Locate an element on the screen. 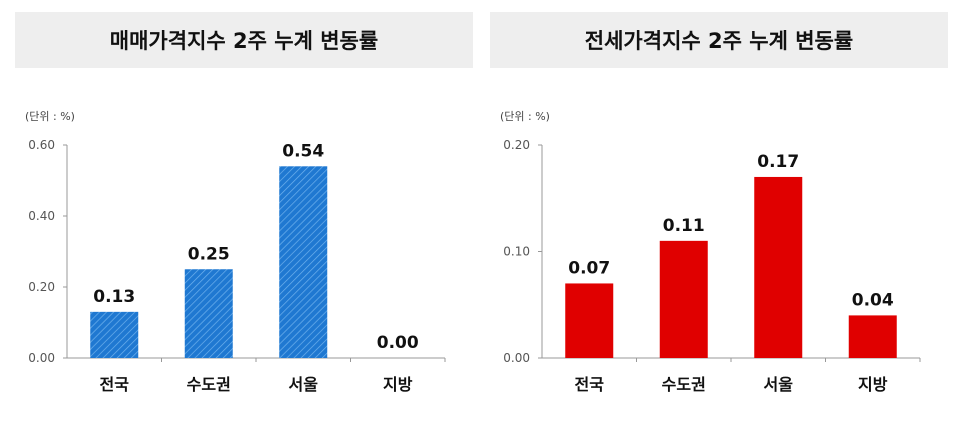 This screenshot has width=975, height=425. data-label: 0.00 is located at coordinates (398, 343).